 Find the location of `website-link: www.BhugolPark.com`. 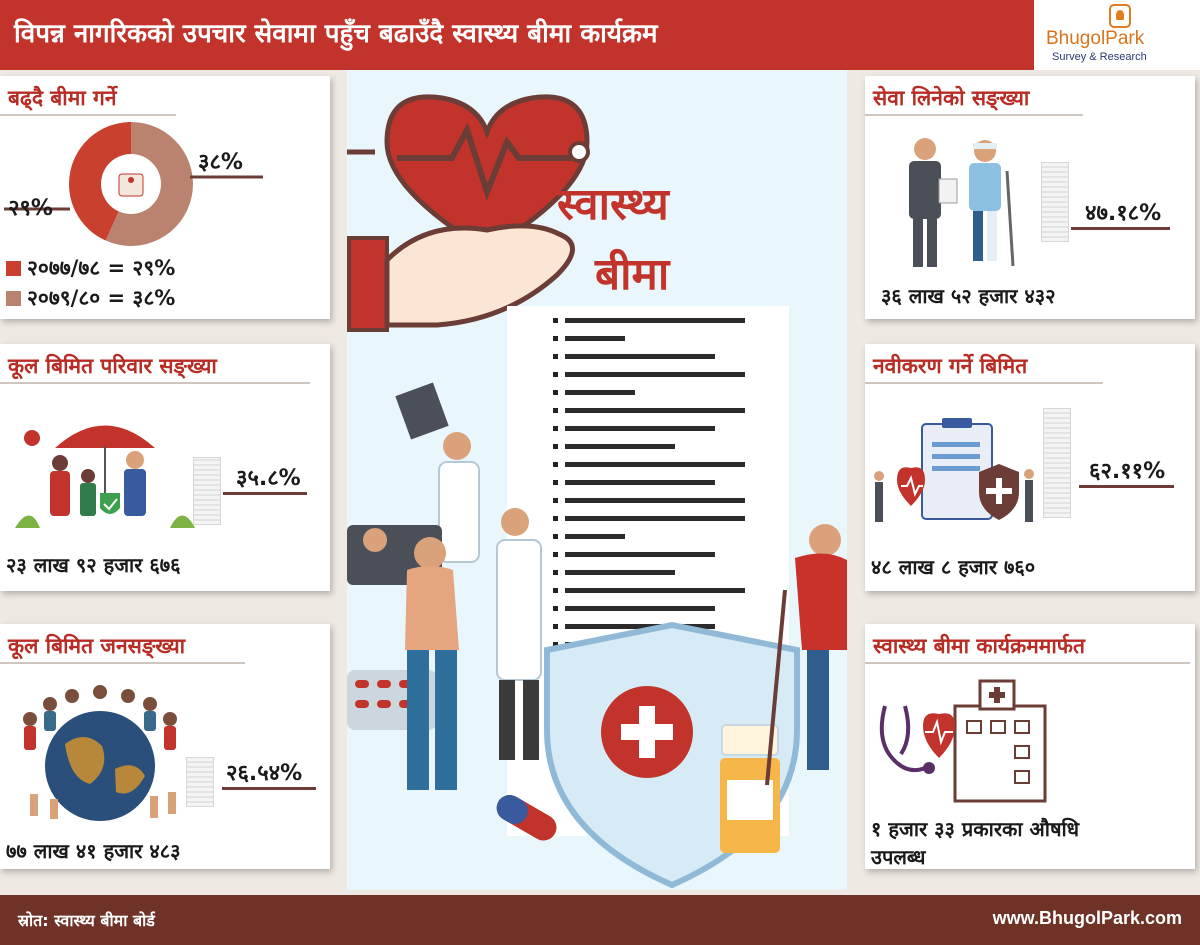

website-link: www.BhugolPark.com is located at coordinates (1087, 918).